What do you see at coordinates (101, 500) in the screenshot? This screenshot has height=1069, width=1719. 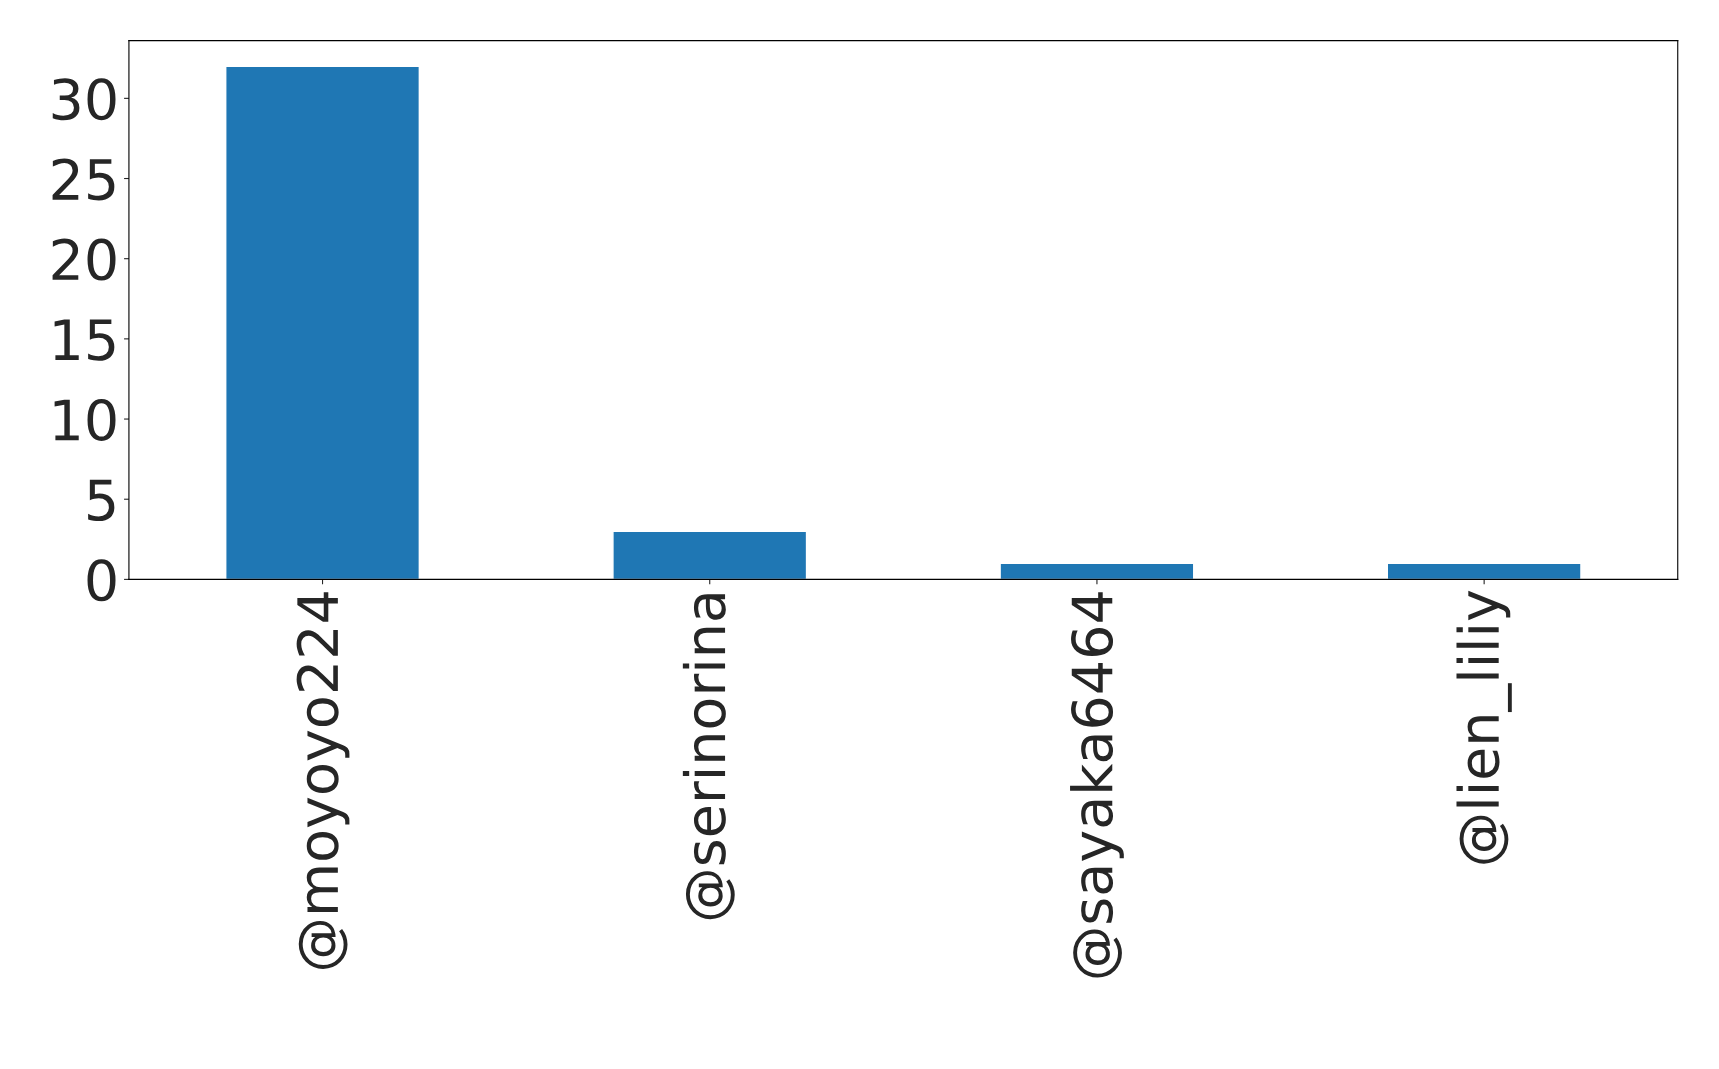 I see `y-tick-label: 5` at bounding box center [101, 500].